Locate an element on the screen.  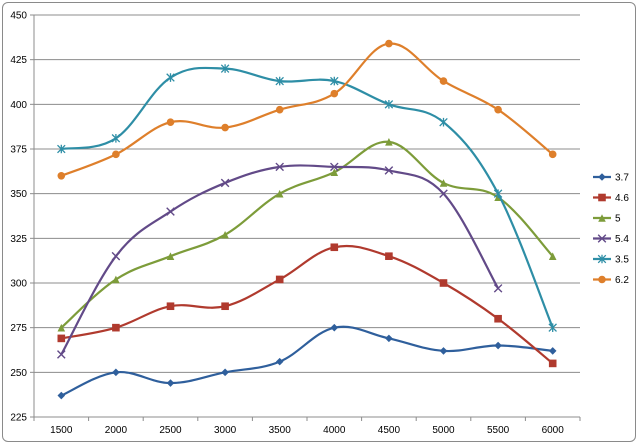
legend-label: 5.4 is located at coordinates (622, 239).